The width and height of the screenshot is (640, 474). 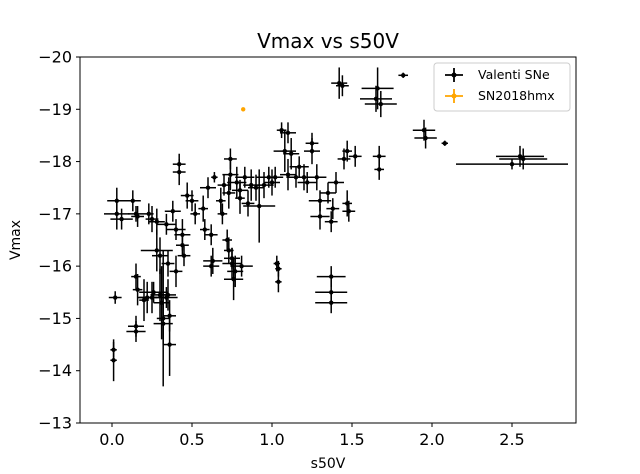 I want to click on y-tick-label: −13, so click(x=55, y=423).